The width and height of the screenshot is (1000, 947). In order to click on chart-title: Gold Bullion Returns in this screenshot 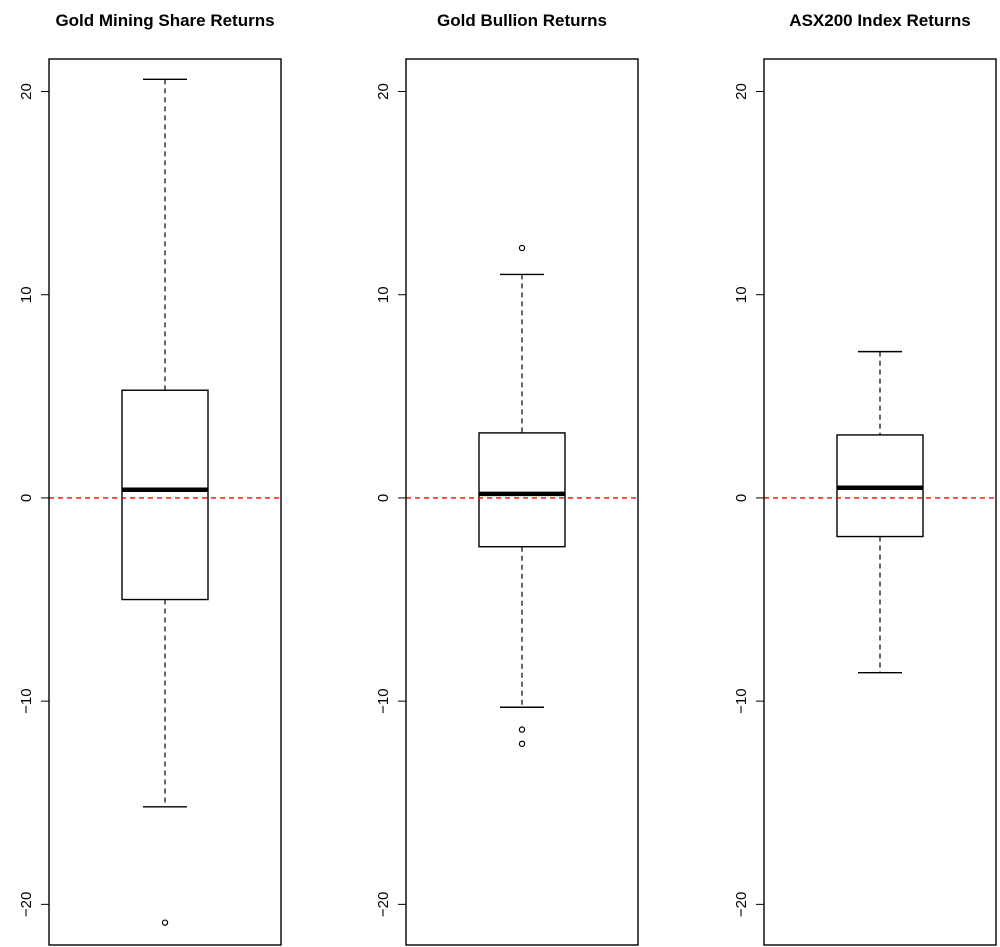, I will do `click(522, 20)`.